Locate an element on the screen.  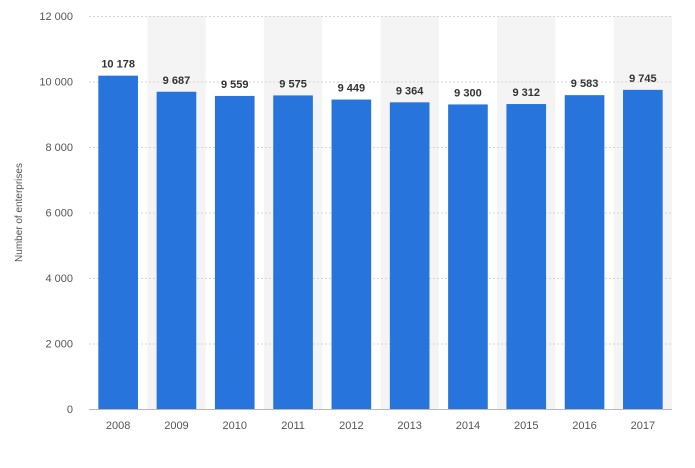
value-label: 9 449 is located at coordinates (352, 89).